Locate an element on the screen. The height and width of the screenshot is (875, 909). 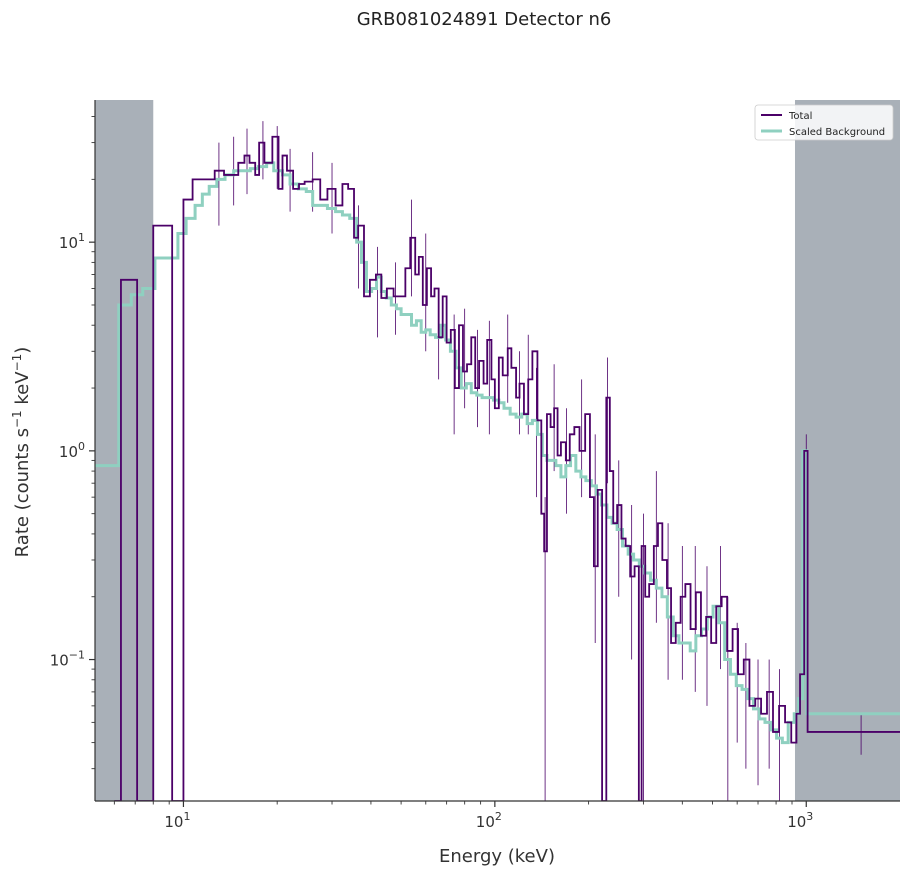
y-tick-label-2: 10¹ is located at coordinates (72, 241).